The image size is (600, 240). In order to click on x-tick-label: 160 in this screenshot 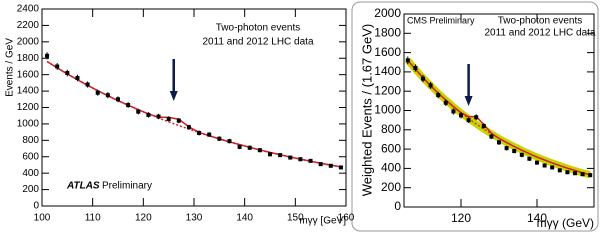, I will do `click(346, 218)`.